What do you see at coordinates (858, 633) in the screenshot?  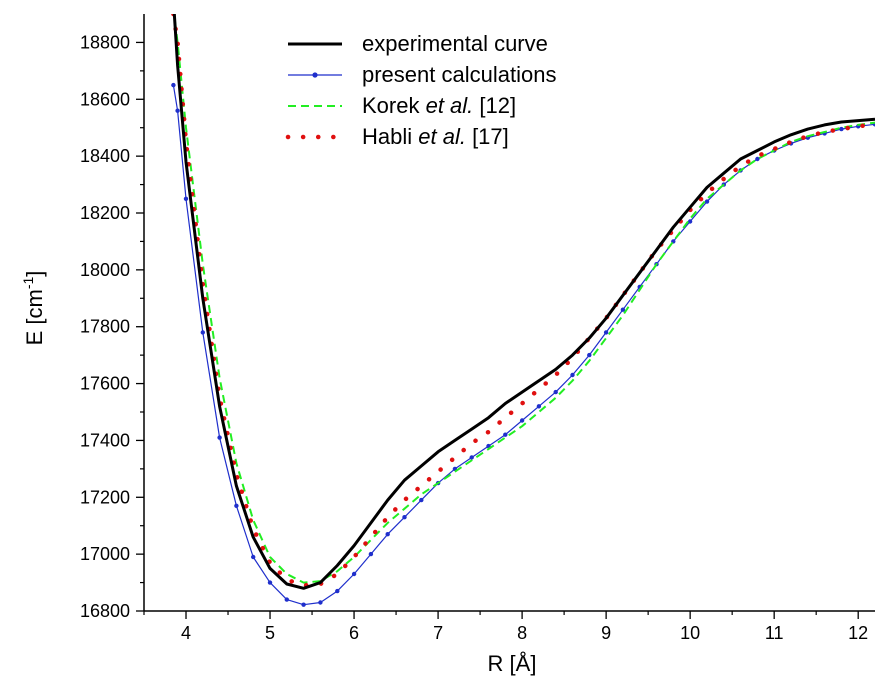 I see `x-tick-label: 12` at bounding box center [858, 633].